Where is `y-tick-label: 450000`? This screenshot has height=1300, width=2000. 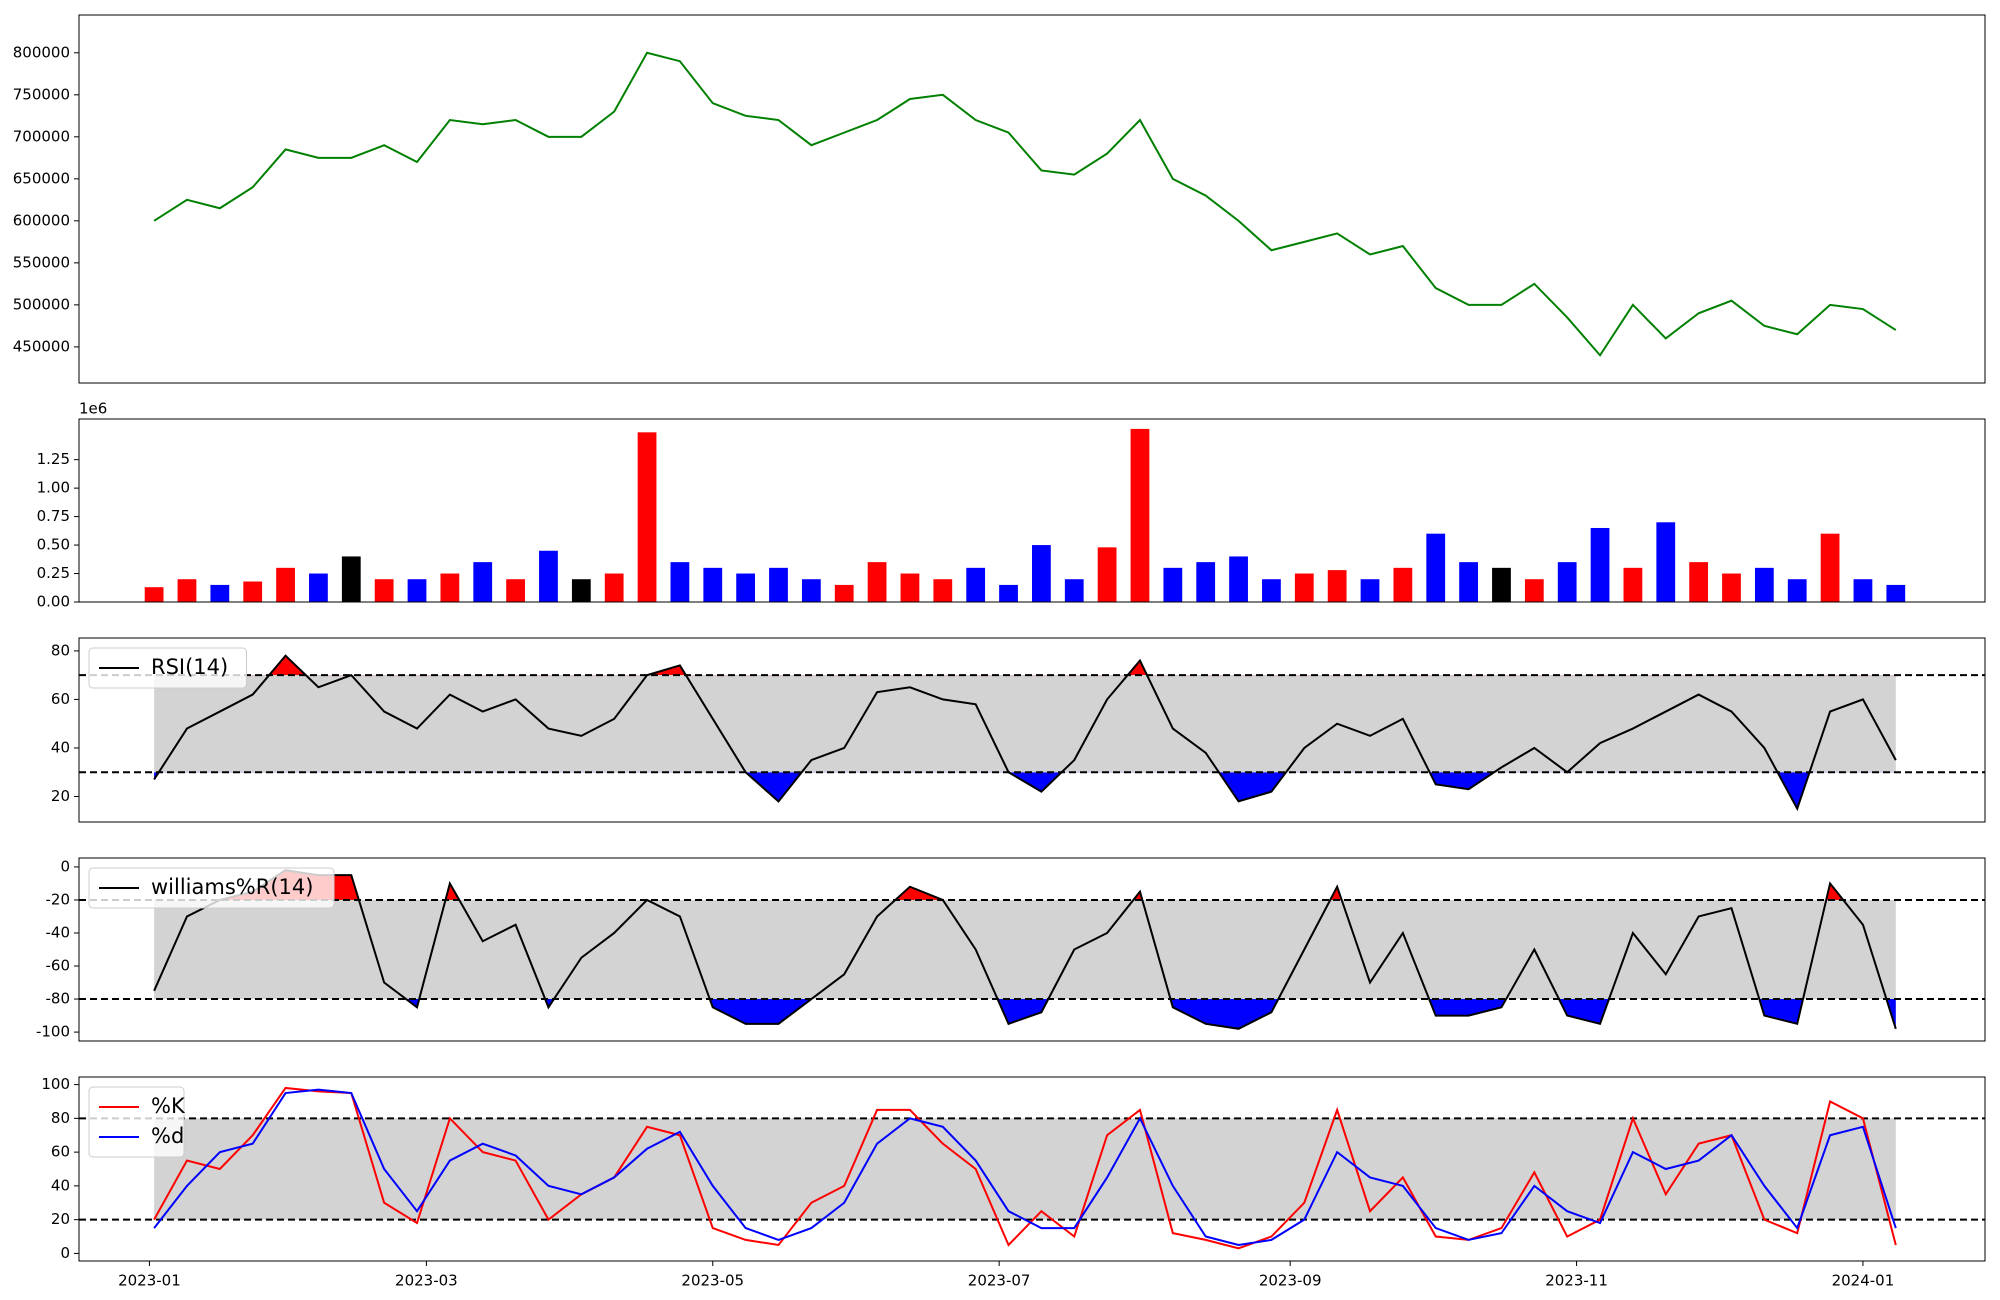
y-tick-label: 450000 is located at coordinates (41, 346).